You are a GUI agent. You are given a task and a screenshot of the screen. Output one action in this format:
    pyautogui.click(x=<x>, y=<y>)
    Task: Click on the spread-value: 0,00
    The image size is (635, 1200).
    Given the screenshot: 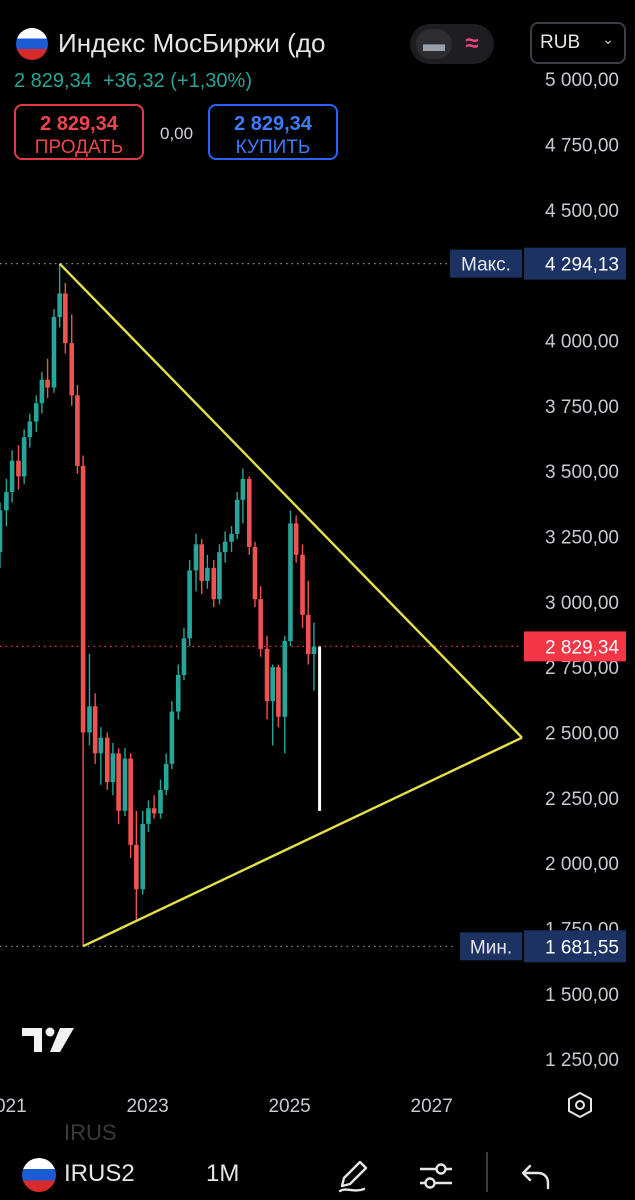 What is the action you would take?
    pyautogui.click(x=177, y=133)
    